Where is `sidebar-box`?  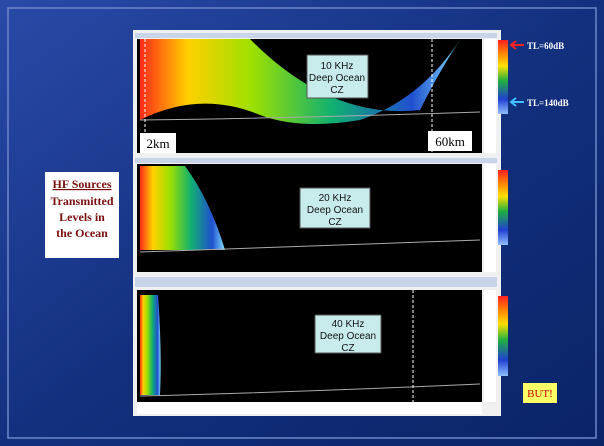 sidebar-box is located at coordinates (82, 215).